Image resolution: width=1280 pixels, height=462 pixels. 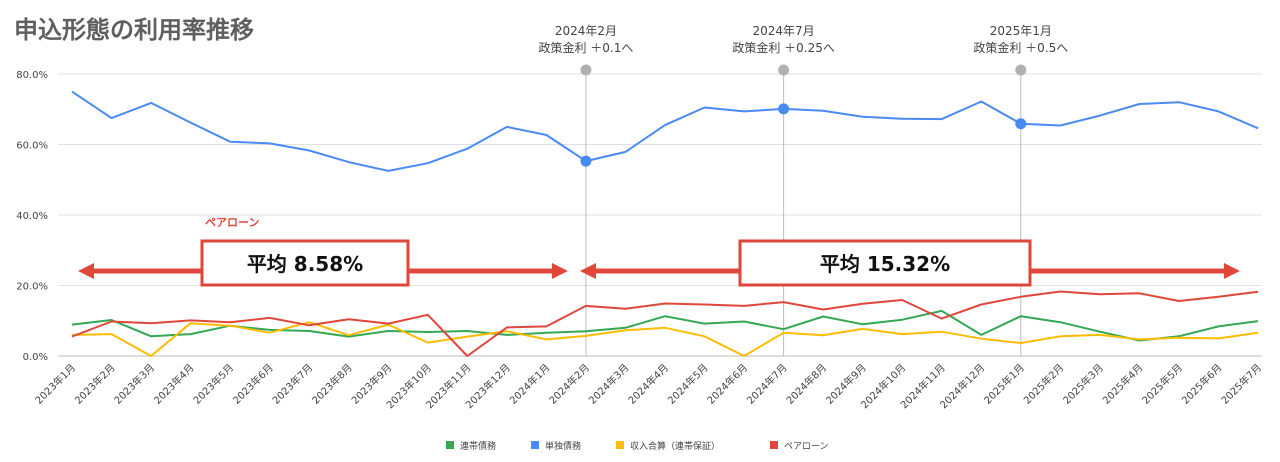 I want to click on y-tick-label: 40.0%, so click(x=32, y=216).